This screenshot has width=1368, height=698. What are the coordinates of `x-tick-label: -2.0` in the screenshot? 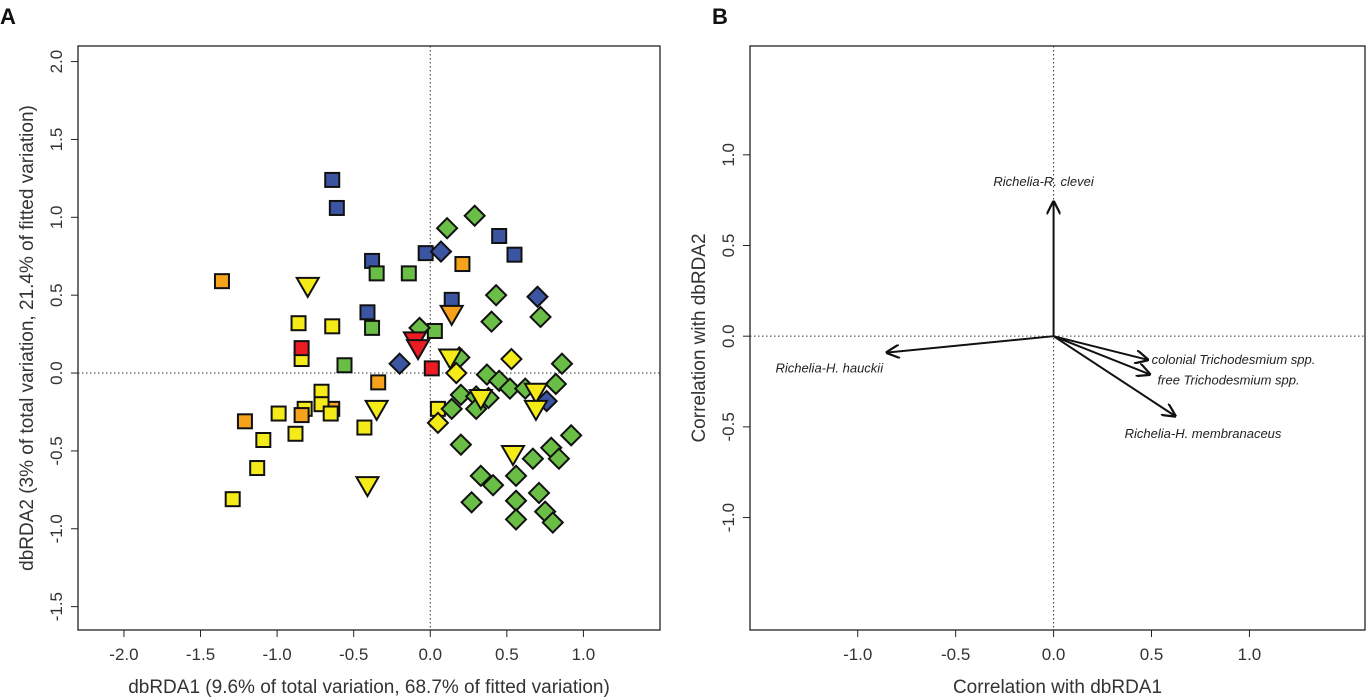 It's located at (123, 654).